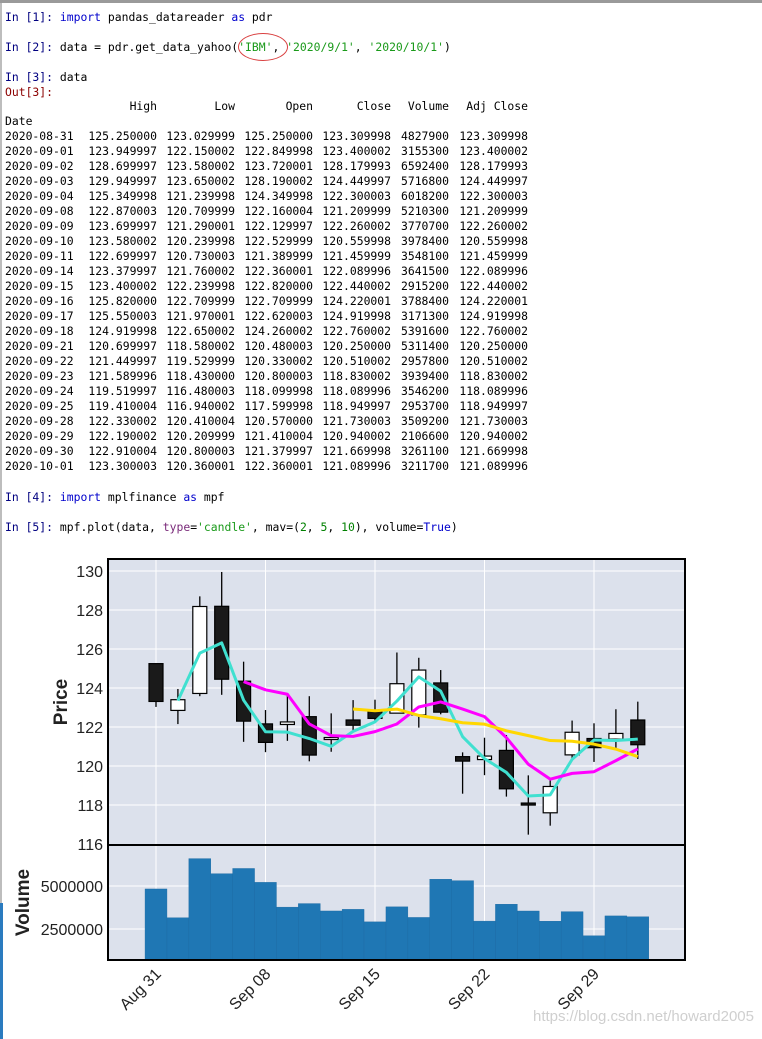 Image resolution: width=762 pixels, height=1039 pixels. What do you see at coordinates (89, 572) in the screenshot?
I see `svg-text: 130` at bounding box center [89, 572].